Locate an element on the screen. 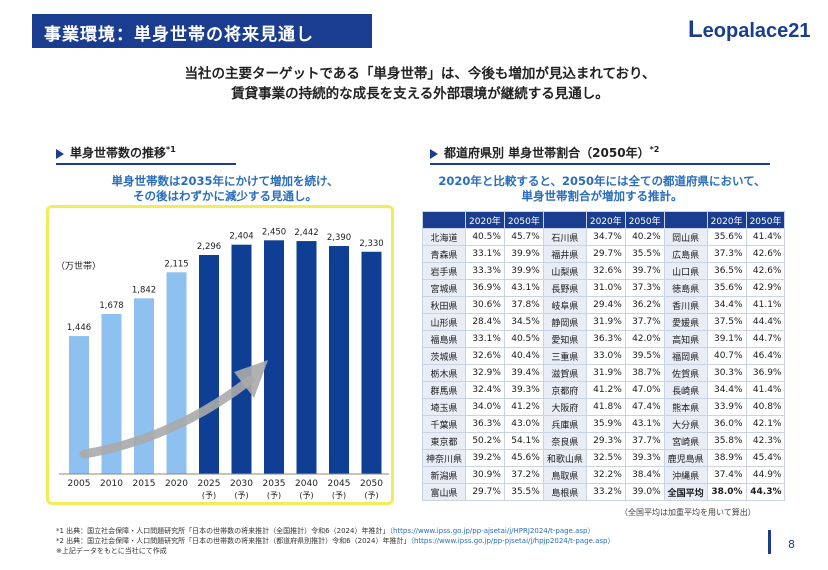 The image size is (828, 570). prefecture-name: 和歌山県 is located at coordinates (564, 458).